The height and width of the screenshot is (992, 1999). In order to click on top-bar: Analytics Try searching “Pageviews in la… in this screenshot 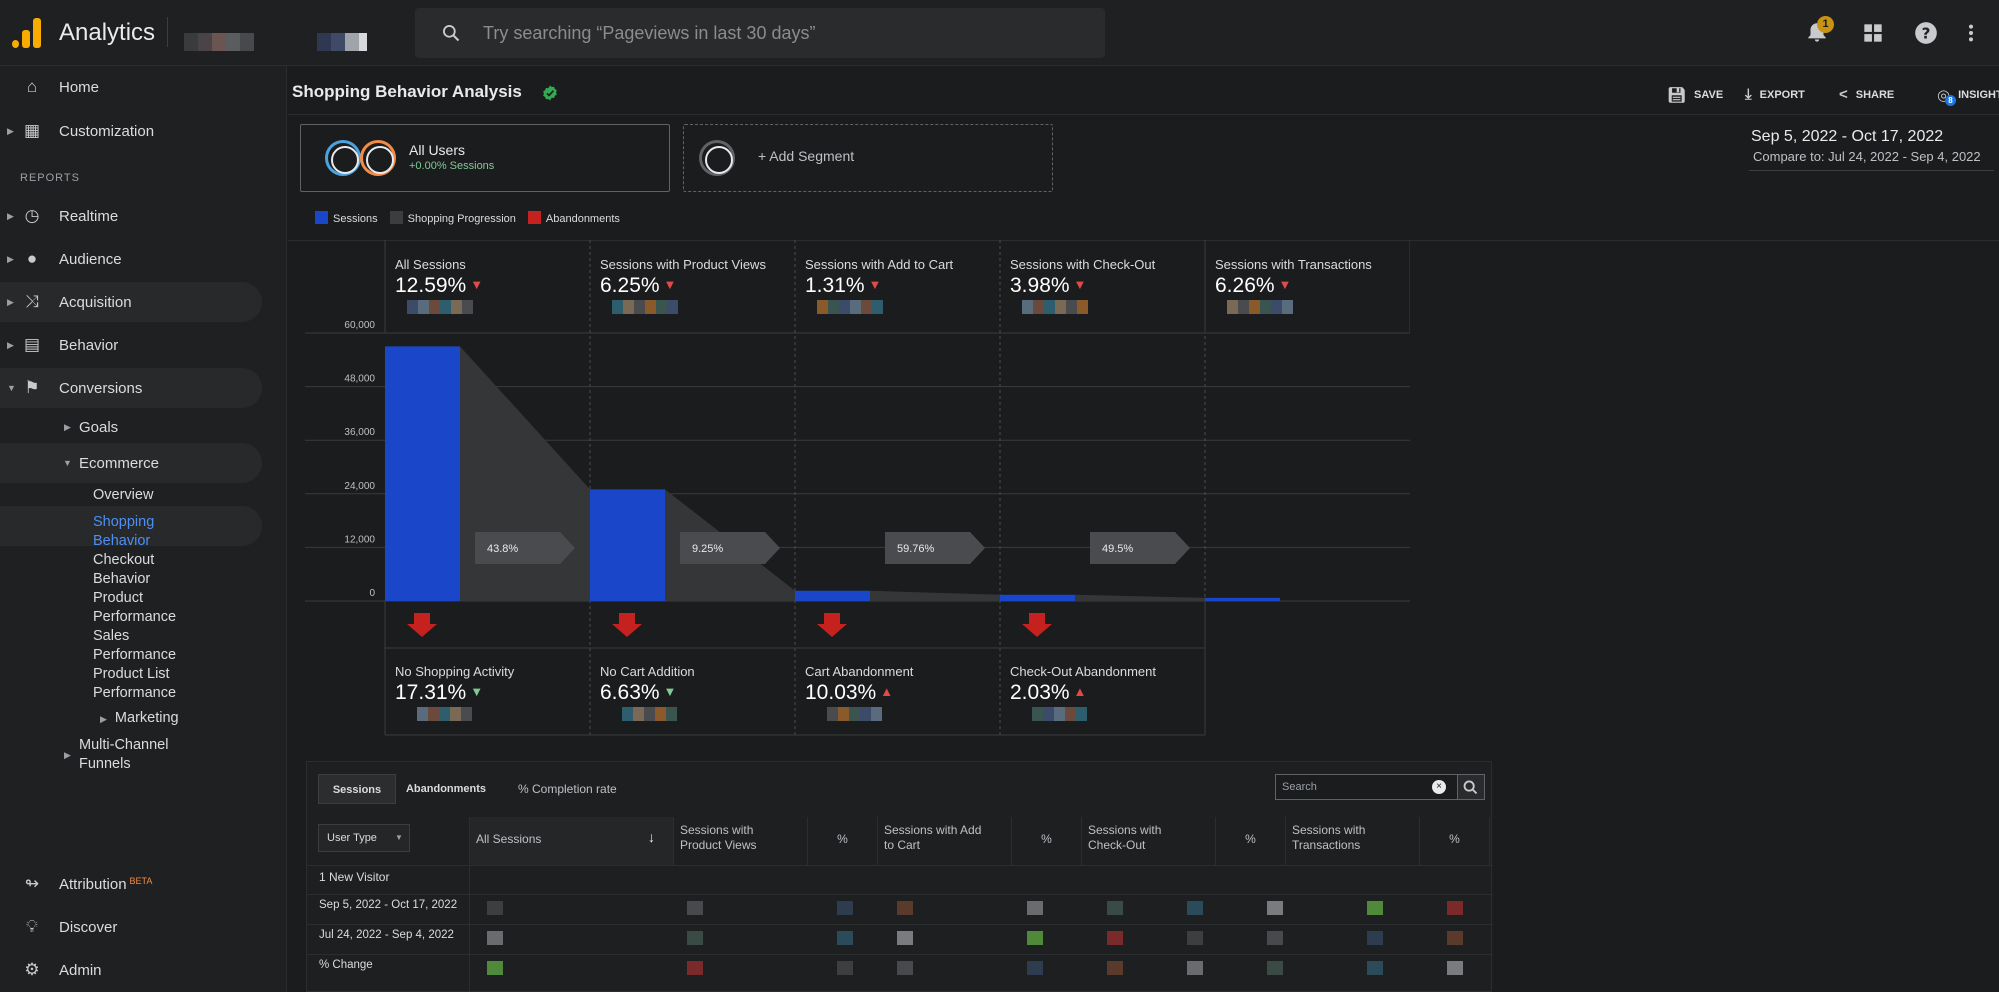, I will do `click(999, 33)`.